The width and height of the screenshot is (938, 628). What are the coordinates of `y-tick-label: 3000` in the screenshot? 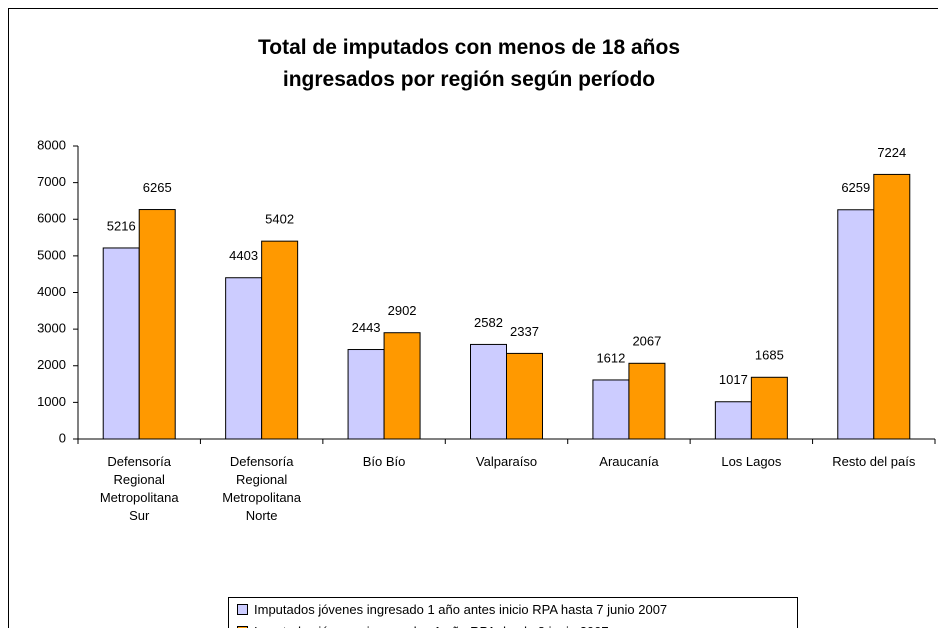 It's located at (51, 328).